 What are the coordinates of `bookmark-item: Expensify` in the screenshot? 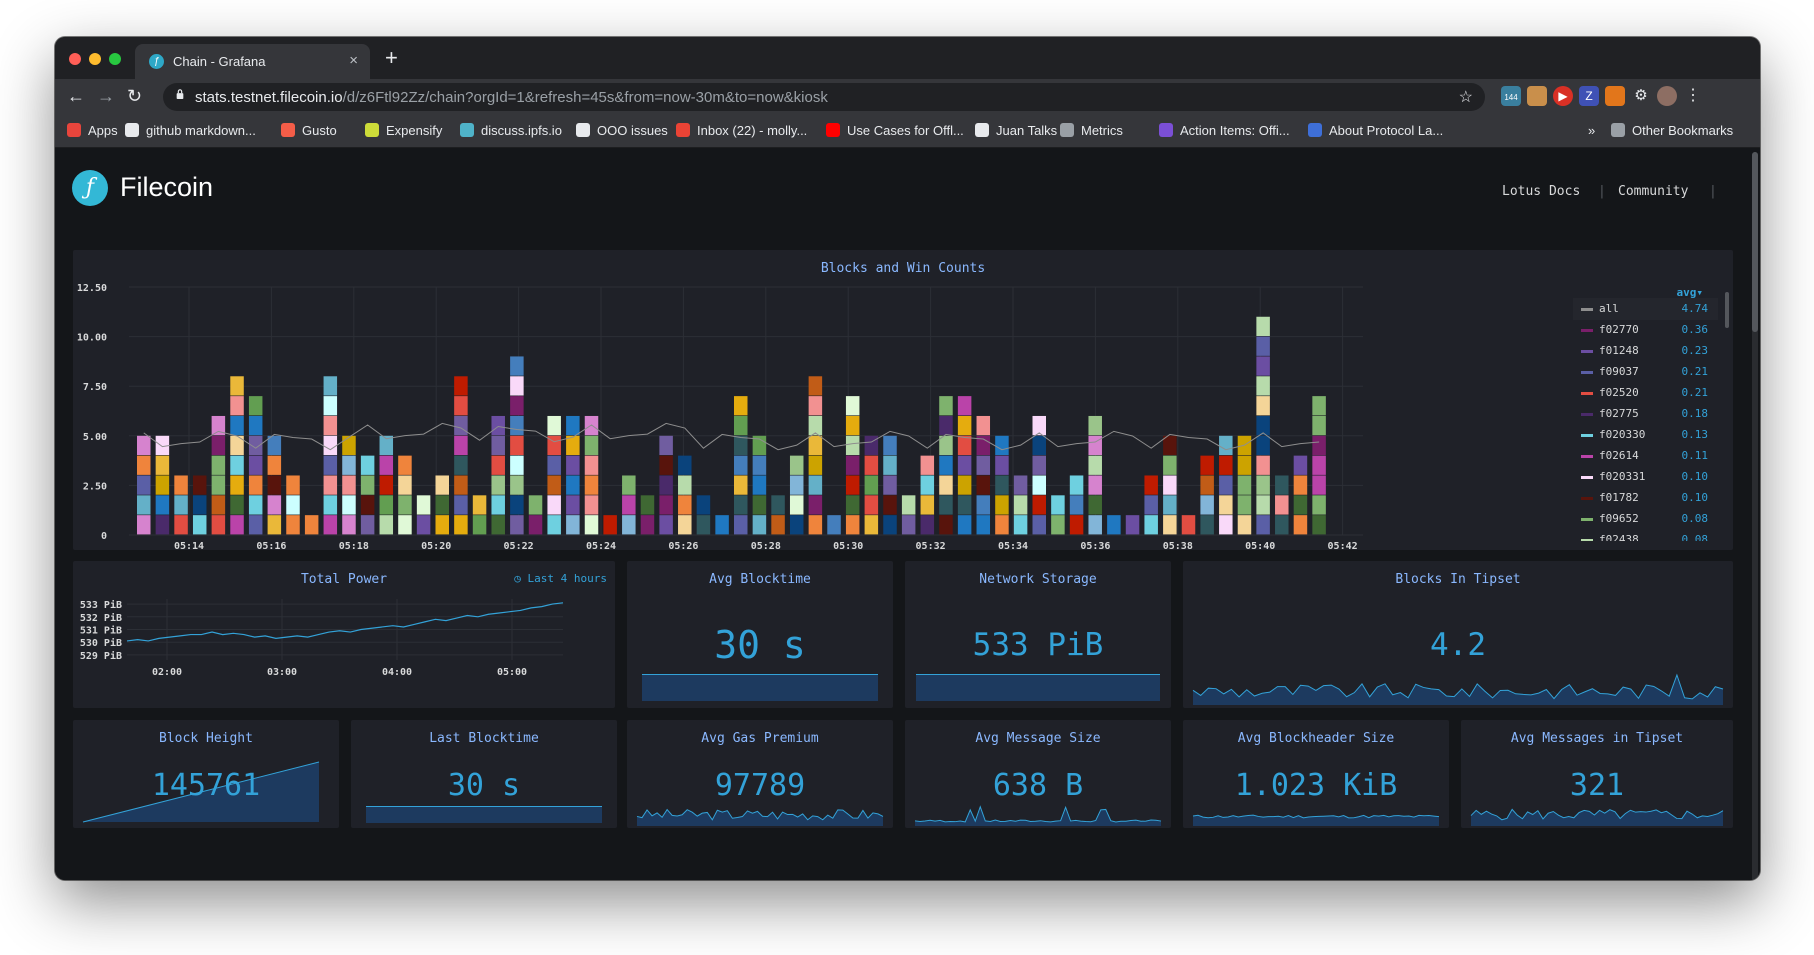 It's located at (403, 130).